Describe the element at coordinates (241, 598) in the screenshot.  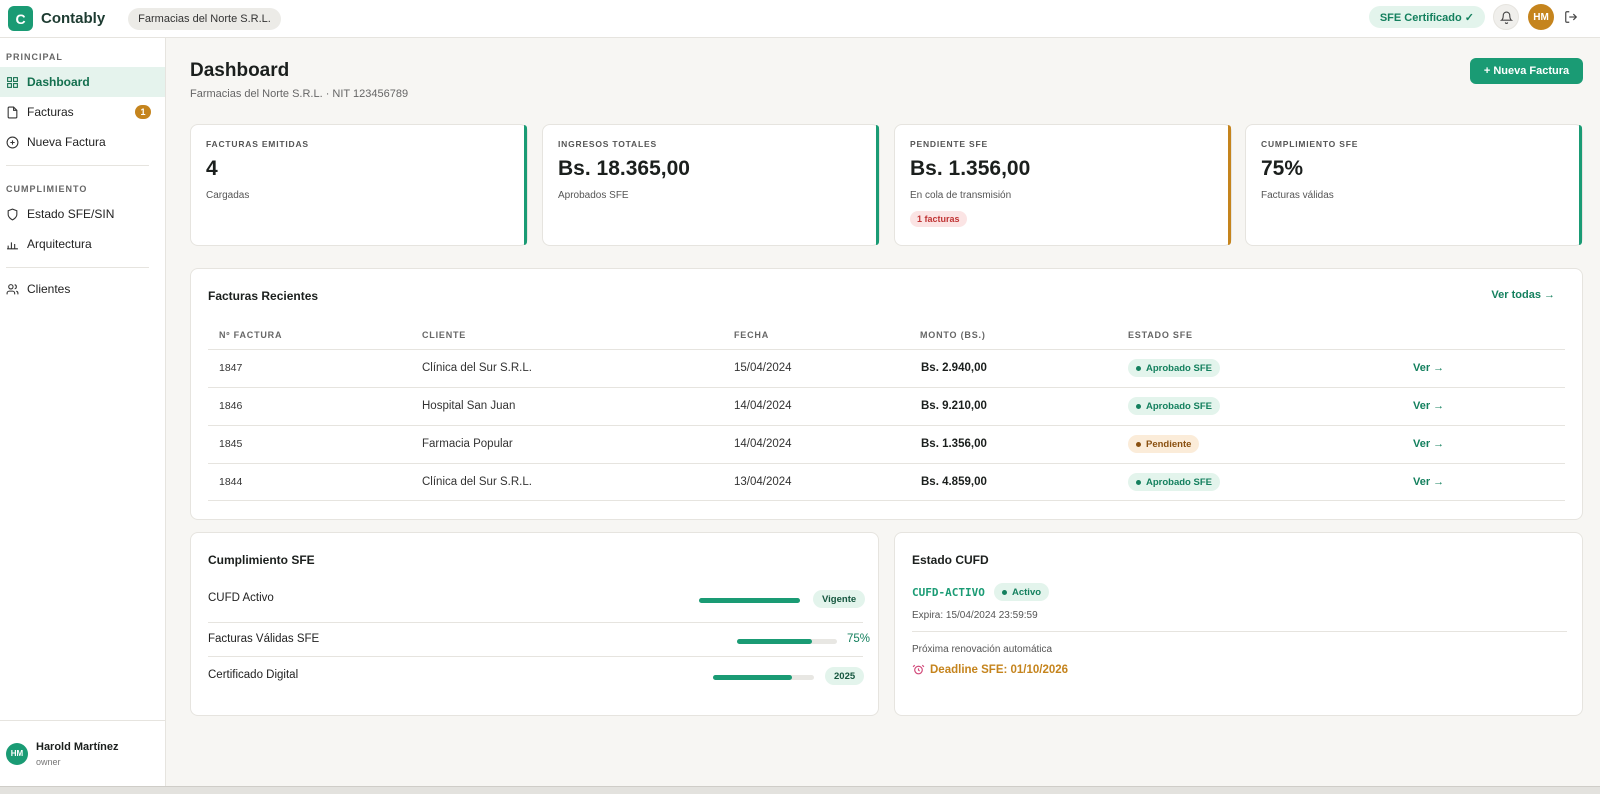
I see `compliance-label: CUFD Activo` at that location.